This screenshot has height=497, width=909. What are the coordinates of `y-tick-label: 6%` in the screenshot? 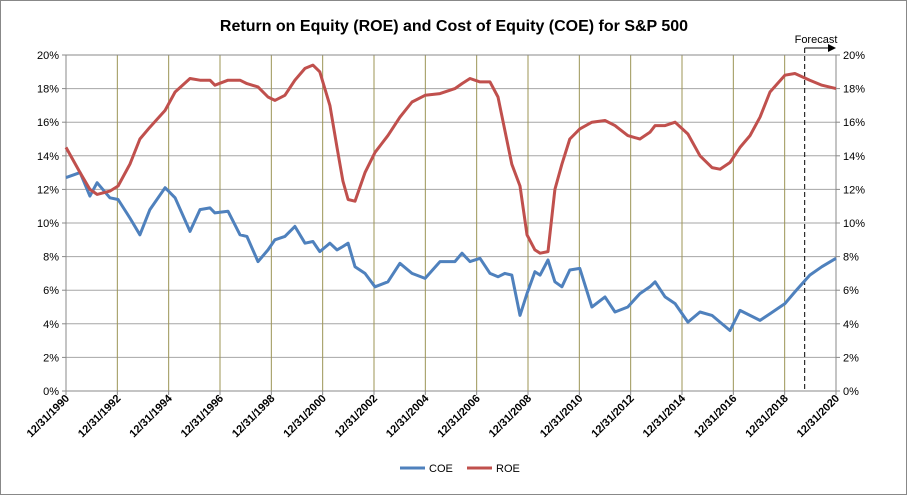 It's located at (51, 291).